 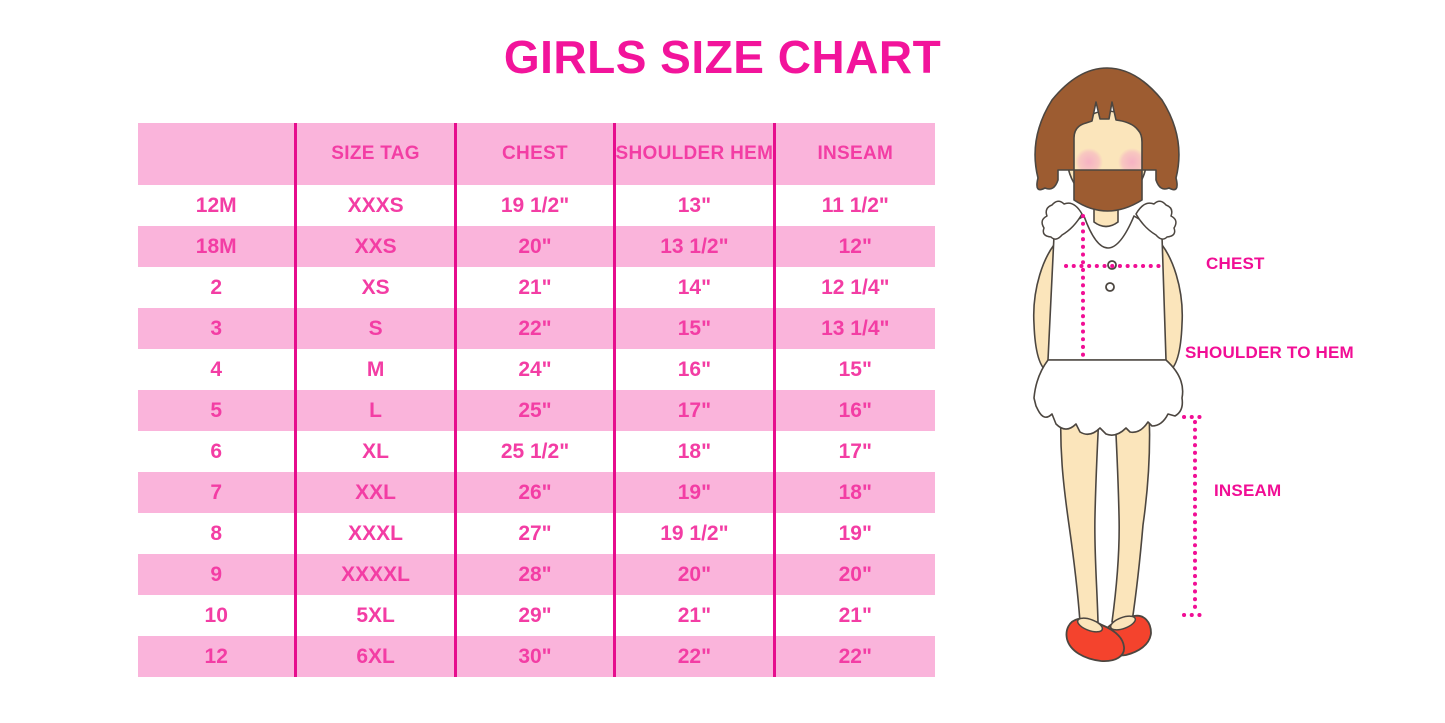 I want to click on girl-skirt, so click(x=1108, y=397).